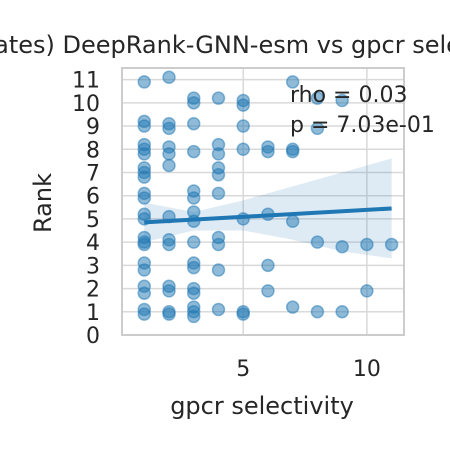  I want to click on y-tick-label: 6, so click(93, 197).